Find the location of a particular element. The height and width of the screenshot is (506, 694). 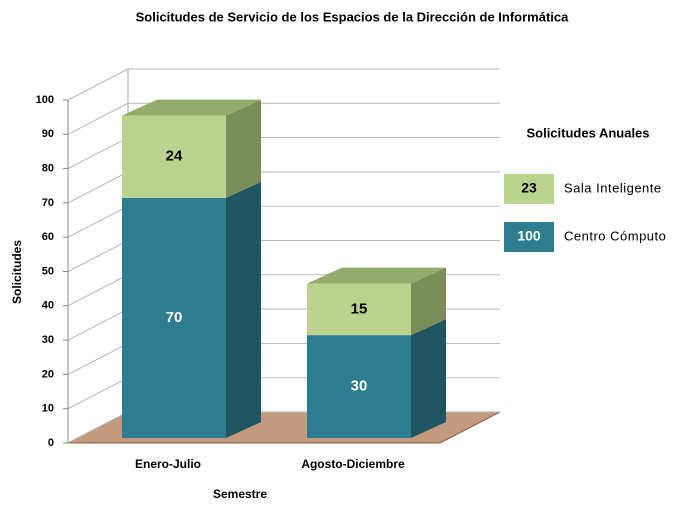

data-label: 30 is located at coordinates (359, 386).